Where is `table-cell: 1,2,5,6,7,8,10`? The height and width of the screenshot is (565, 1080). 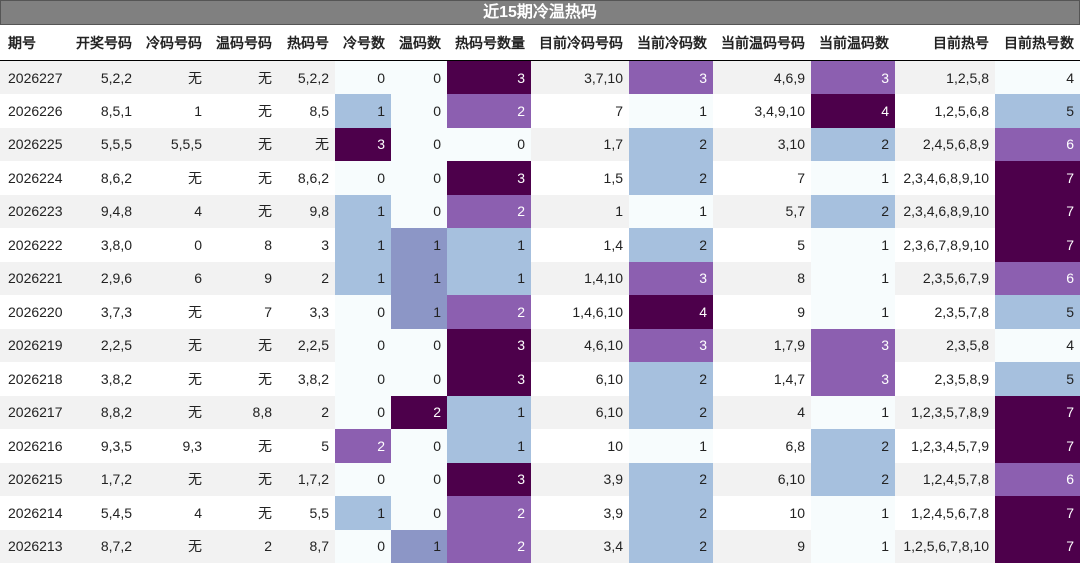
table-cell: 1,2,5,6,7,8,10 is located at coordinates (945, 546).